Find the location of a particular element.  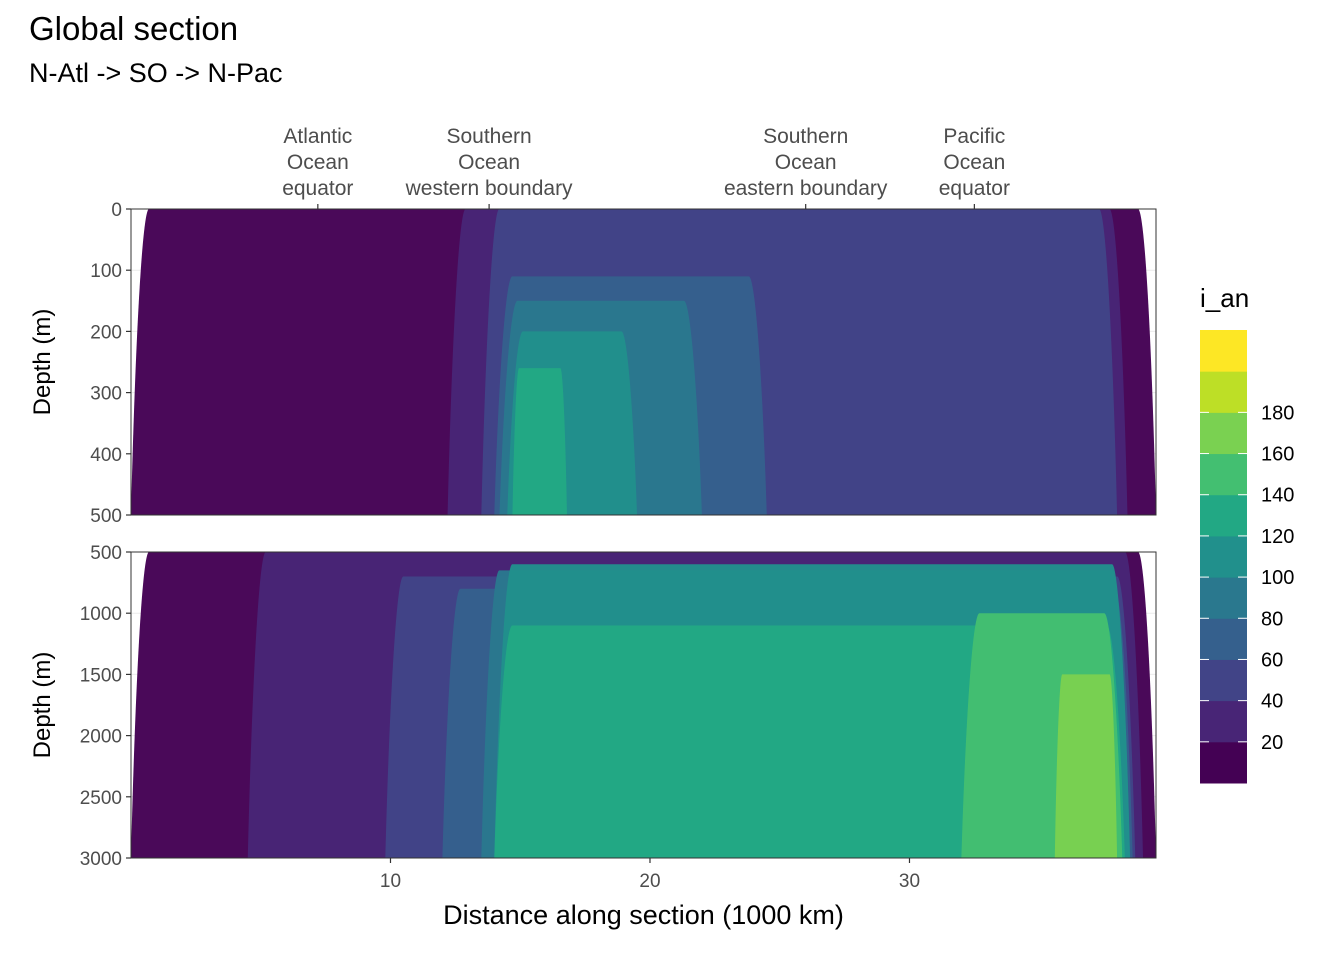

top-marker-label: Atlantic is located at coordinates (317, 136).